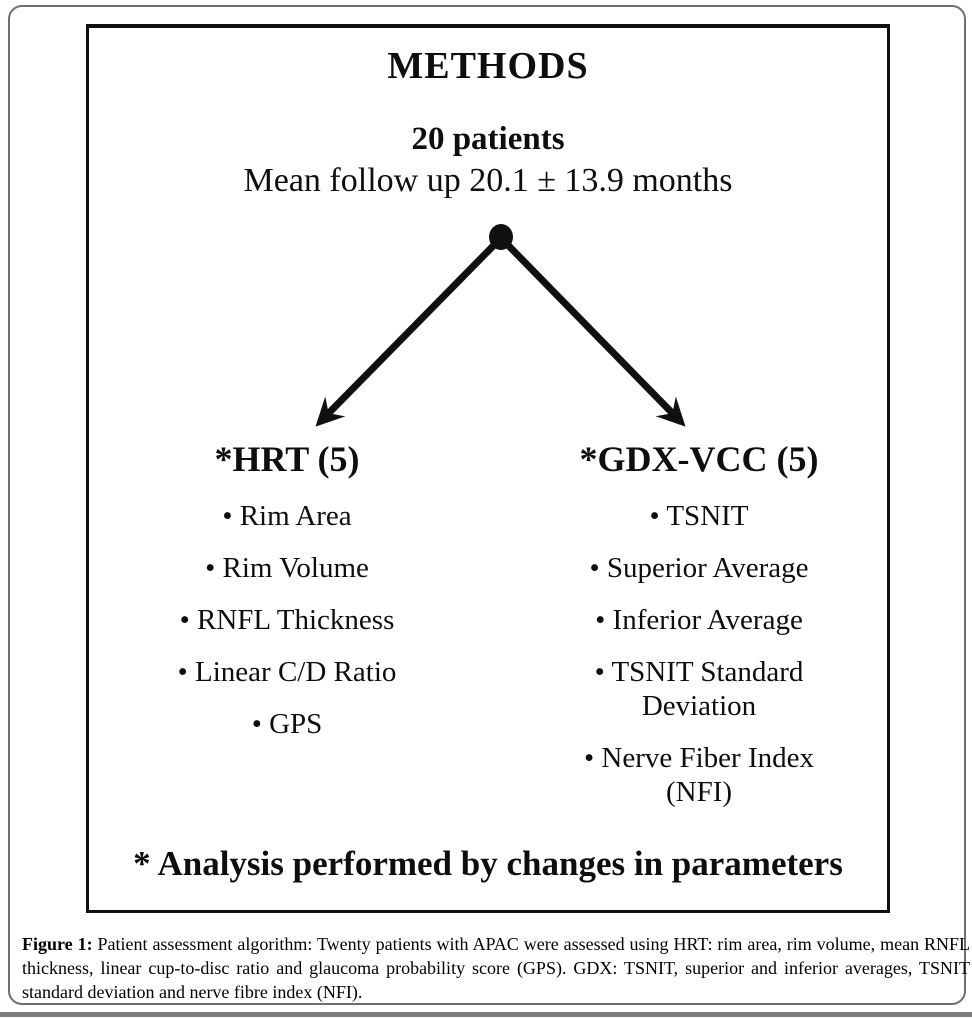 Image resolution: width=972 pixels, height=1019 pixels. What do you see at coordinates (408, 332) in the screenshot?
I see `left-branch-arrow` at bounding box center [408, 332].